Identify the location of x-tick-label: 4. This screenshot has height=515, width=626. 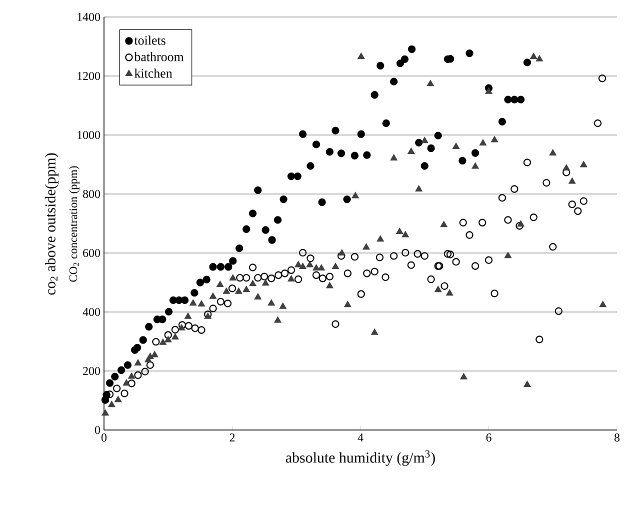
(361, 438).